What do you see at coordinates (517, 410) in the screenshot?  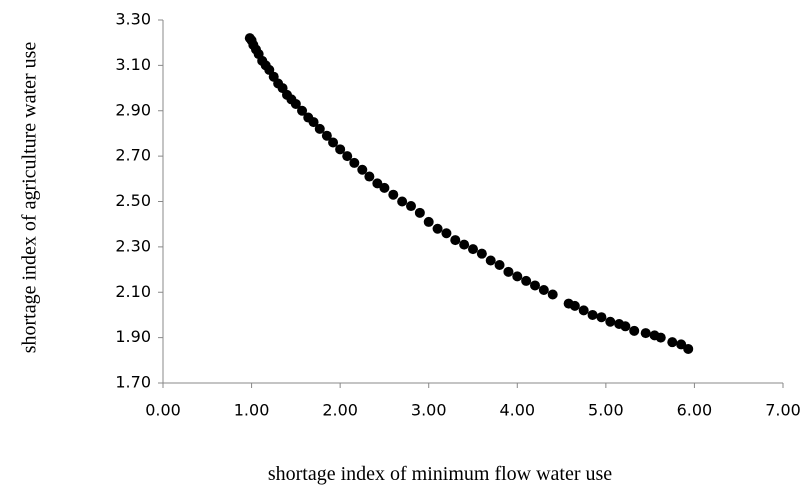 I see `x-tick-label: 4.00` at bounding box center [517, 410].